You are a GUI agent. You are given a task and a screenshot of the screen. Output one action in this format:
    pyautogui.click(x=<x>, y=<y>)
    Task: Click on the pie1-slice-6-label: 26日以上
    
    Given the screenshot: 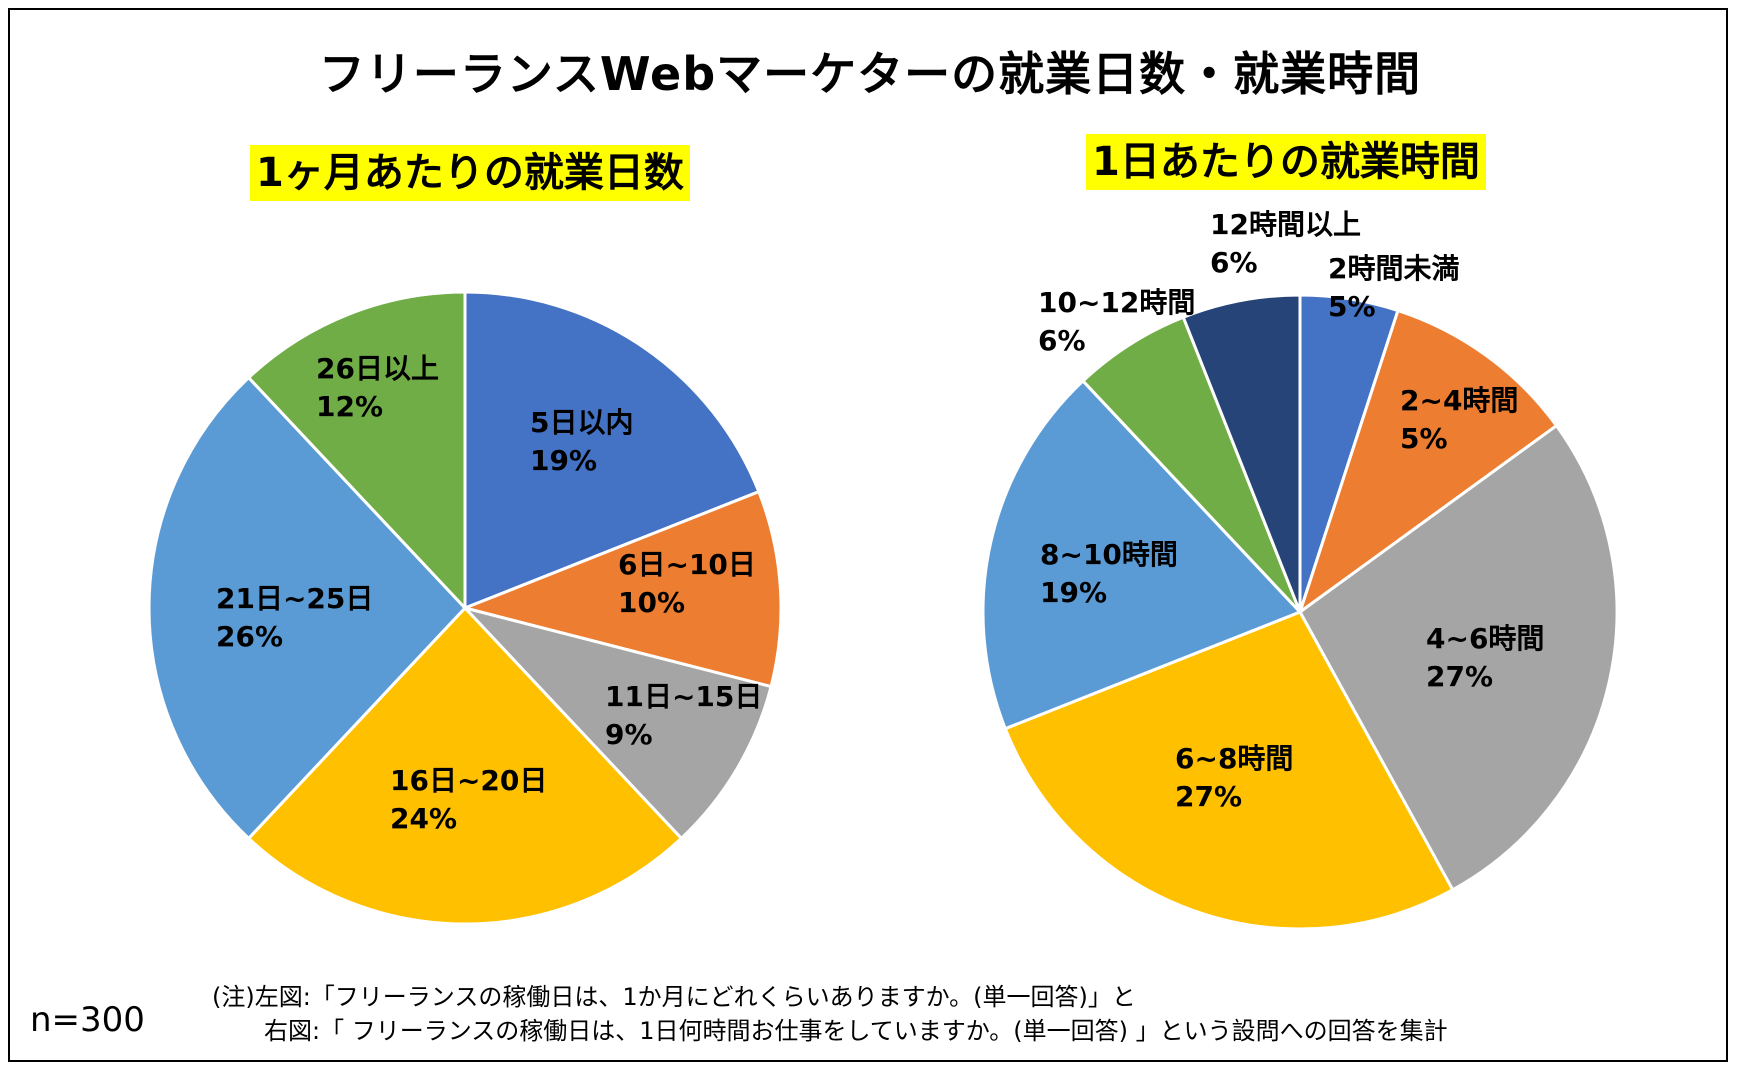 What is the action you would take?
    pyautogui.click(x=377, y=368)
    